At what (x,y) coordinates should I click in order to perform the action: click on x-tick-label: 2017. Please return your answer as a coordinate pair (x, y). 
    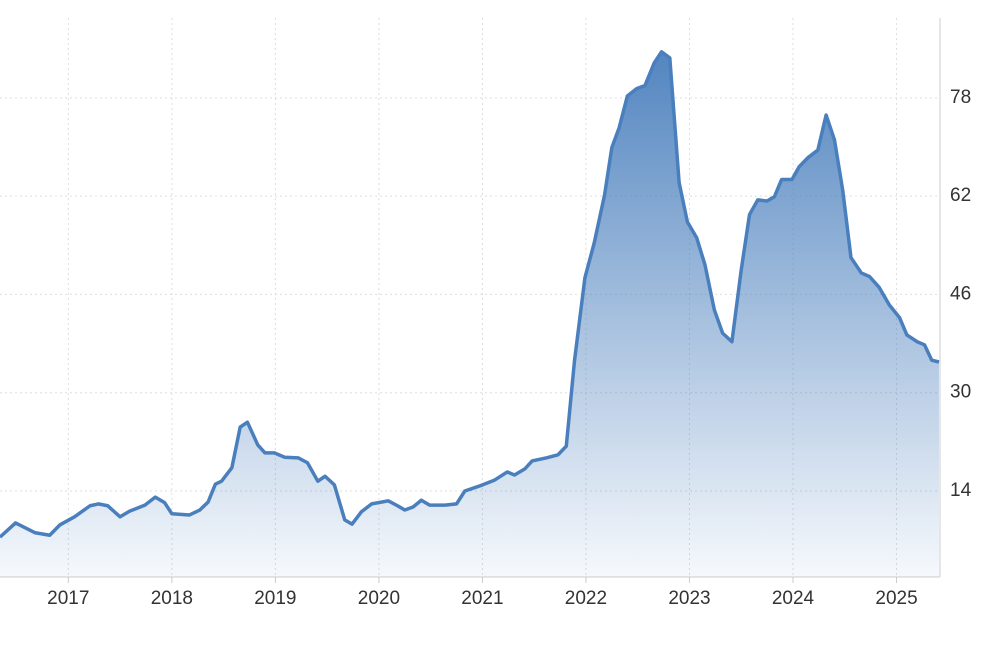
    Looking at the image, I should click on (68, 598).